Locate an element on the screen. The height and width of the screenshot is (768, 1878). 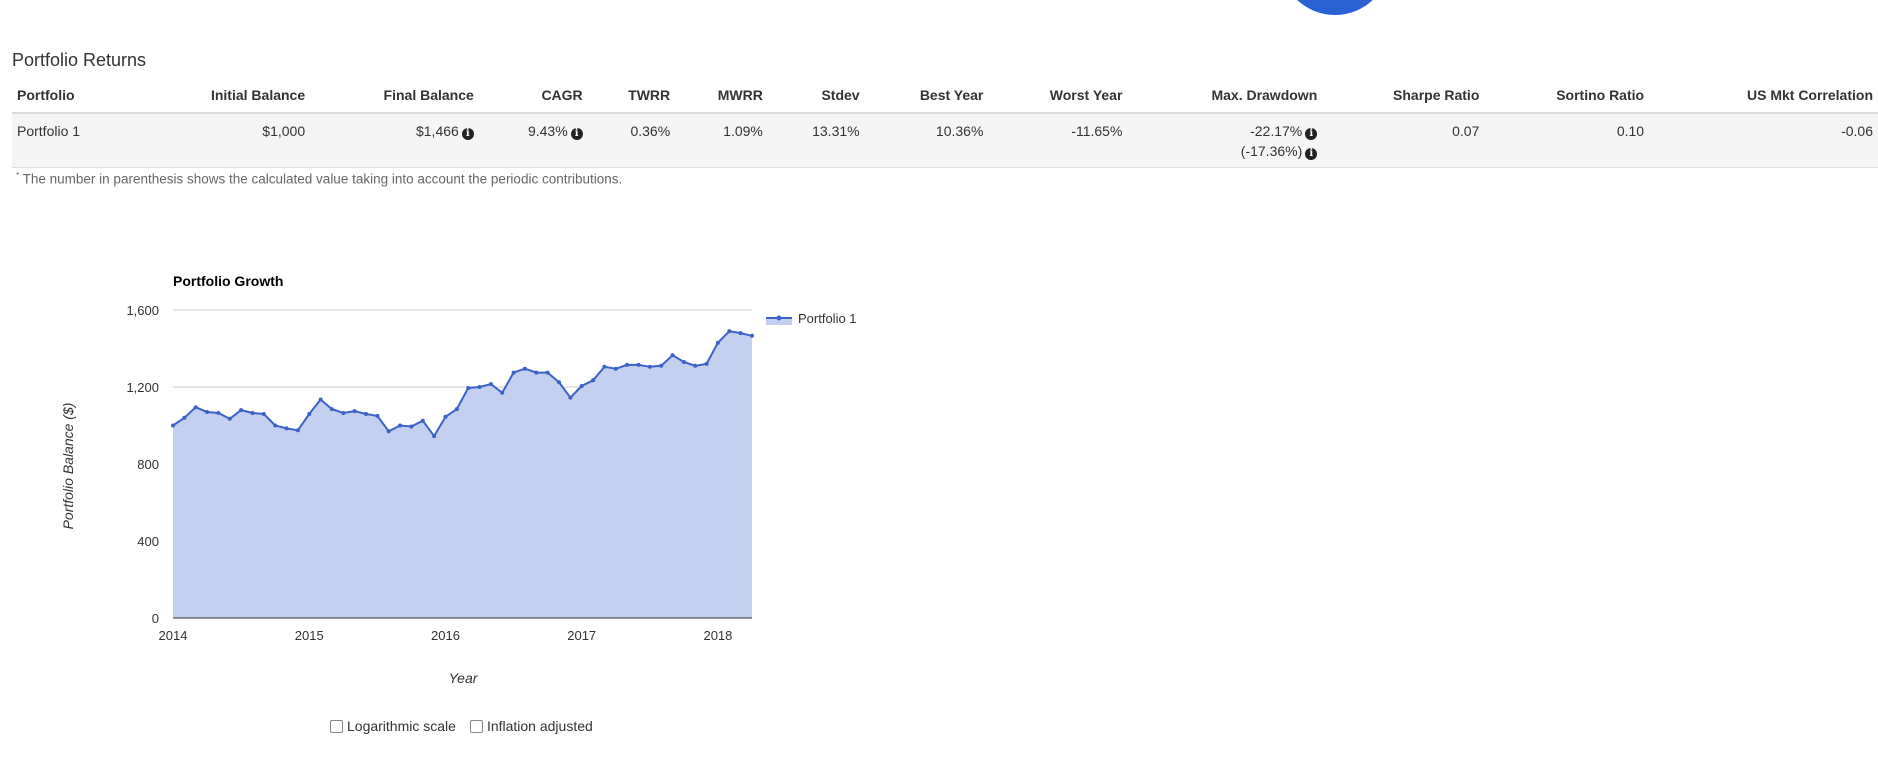
cell-twrr: 0.36% is located at coordinates (631, 140).